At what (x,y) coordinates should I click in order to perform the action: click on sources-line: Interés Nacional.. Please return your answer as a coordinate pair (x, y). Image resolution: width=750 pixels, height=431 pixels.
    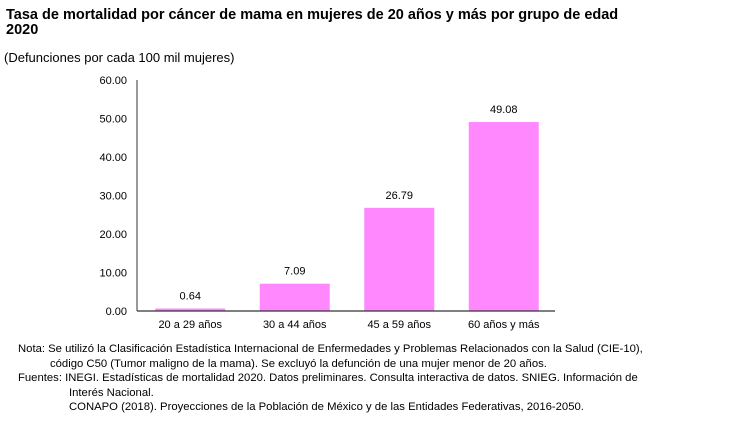
    Looking at the image, I should click on (111, 392).